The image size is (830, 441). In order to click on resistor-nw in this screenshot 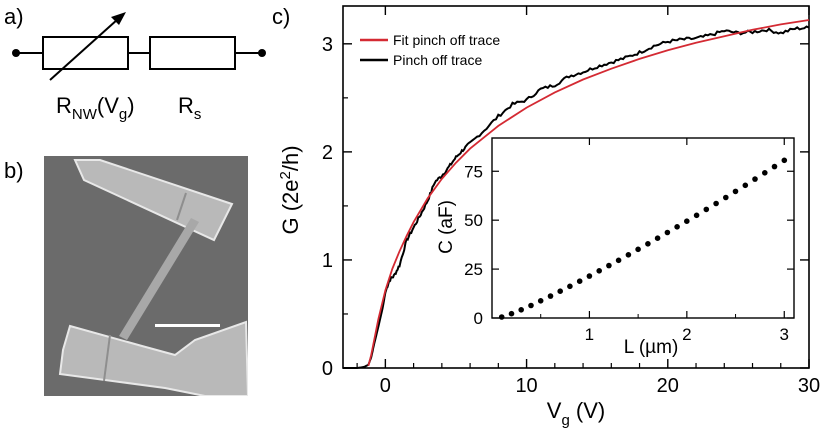, I will do `click(85, 53)`.